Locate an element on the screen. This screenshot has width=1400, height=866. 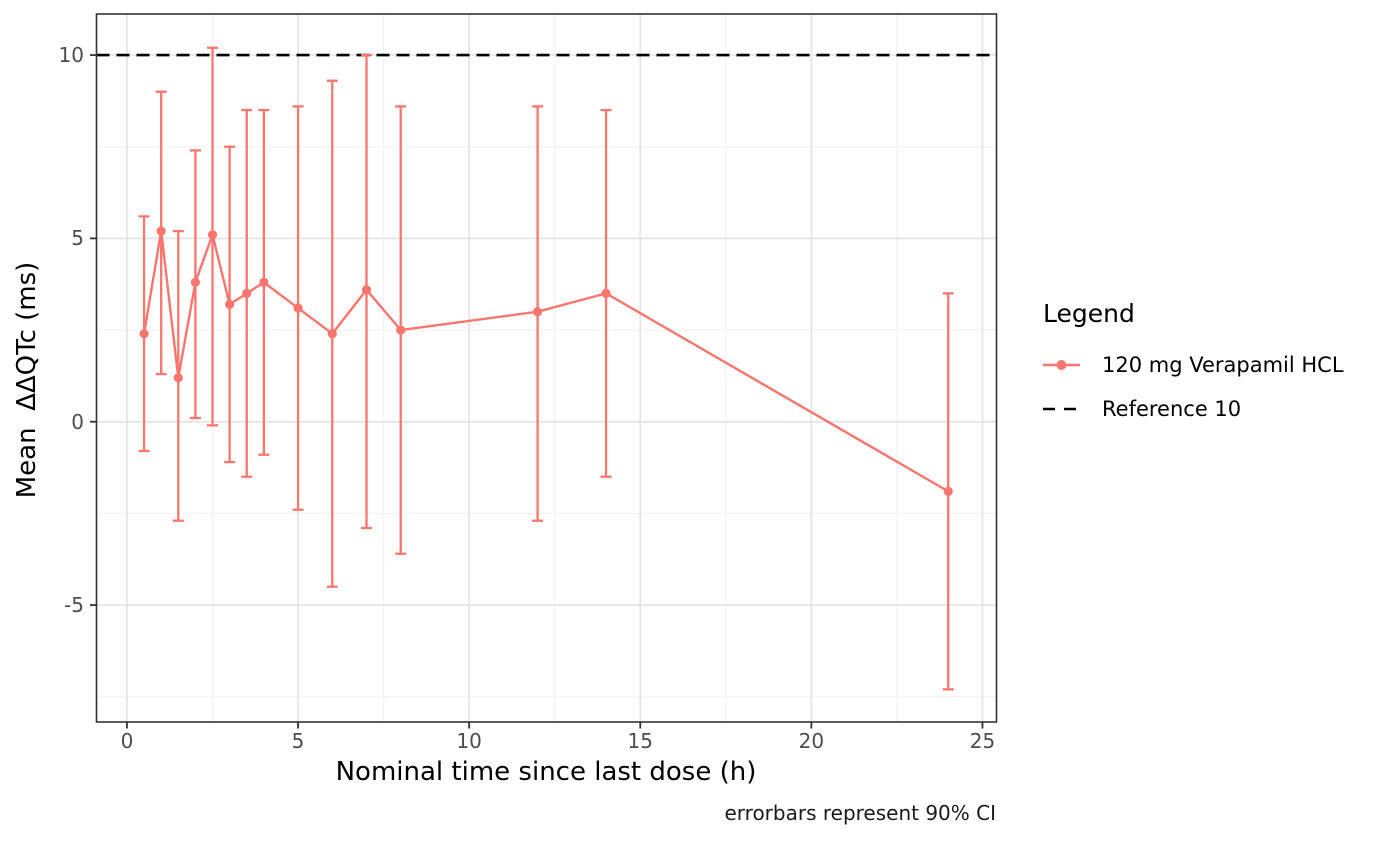
caption: errorbars represent 90% CI is located at coordinates (860, 813).